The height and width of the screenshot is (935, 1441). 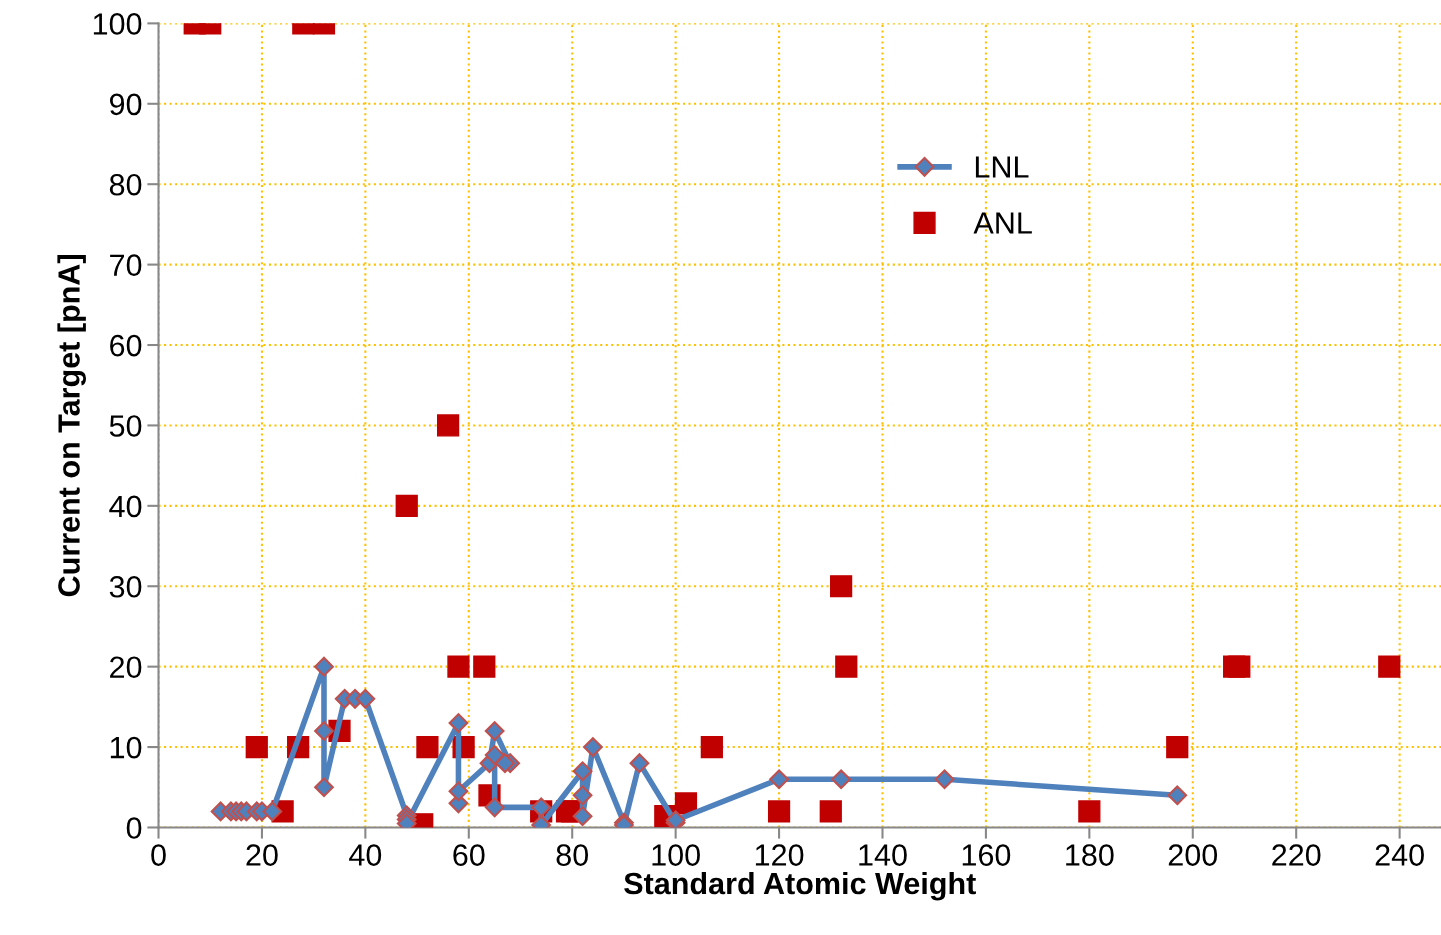 I want to click on y-tick-label: 20, so click(x=126, y=667).